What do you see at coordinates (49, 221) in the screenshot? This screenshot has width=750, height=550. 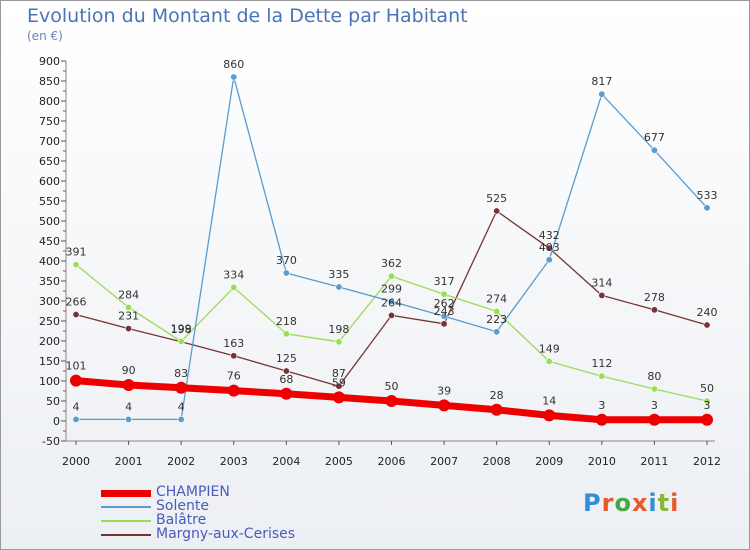 I see `y-tick-label: 500` at bounding box center [49, 221].